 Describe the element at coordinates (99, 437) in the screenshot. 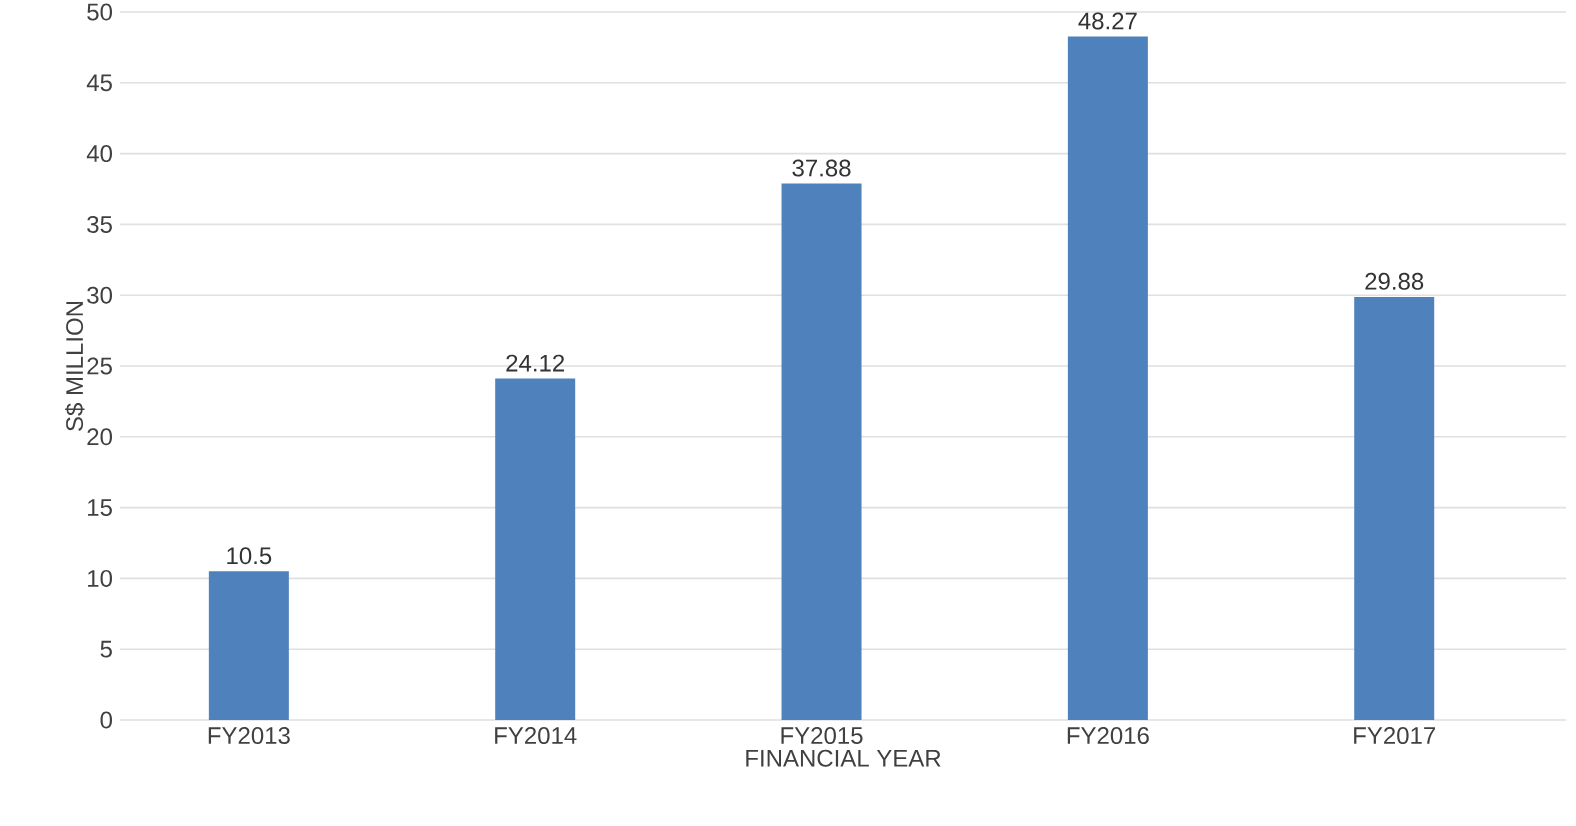

I see `y-tick-label: 20` at that location.